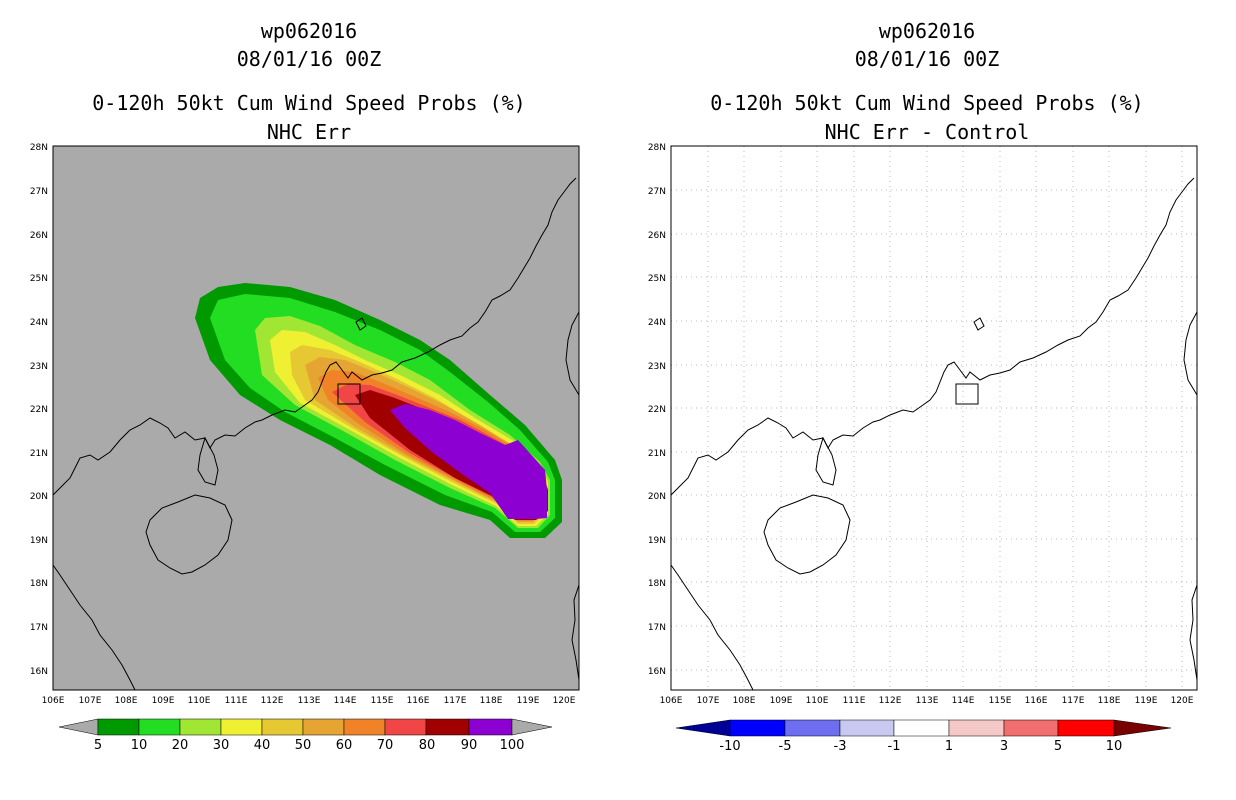  I want to click on lon-label: 110E, so click(817, 701).